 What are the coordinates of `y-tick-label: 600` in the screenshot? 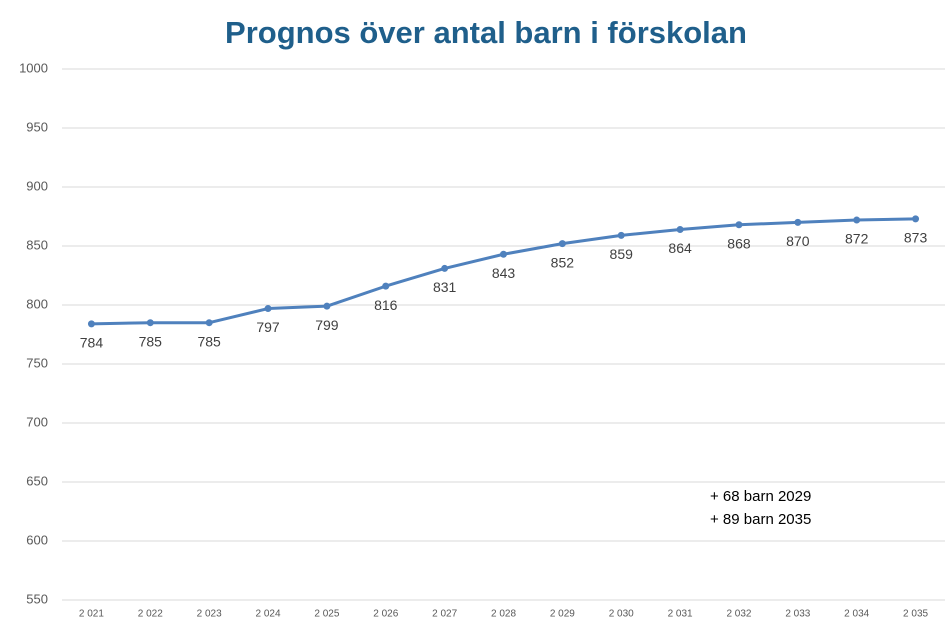 It's located at (37, 539).